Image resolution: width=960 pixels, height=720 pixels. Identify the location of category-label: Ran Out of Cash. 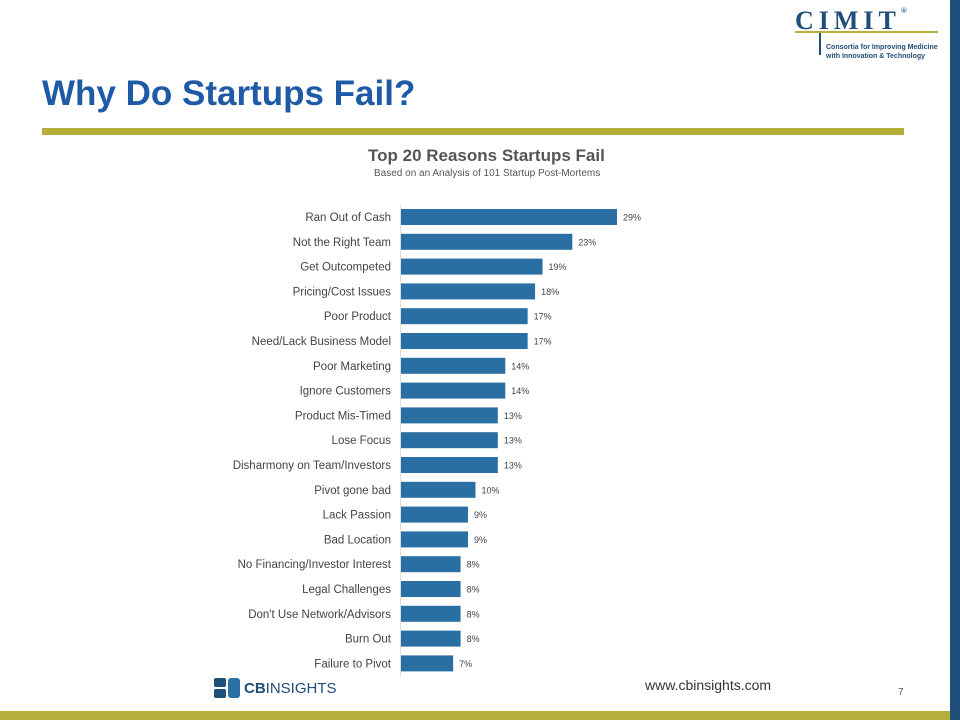
(348, 218).